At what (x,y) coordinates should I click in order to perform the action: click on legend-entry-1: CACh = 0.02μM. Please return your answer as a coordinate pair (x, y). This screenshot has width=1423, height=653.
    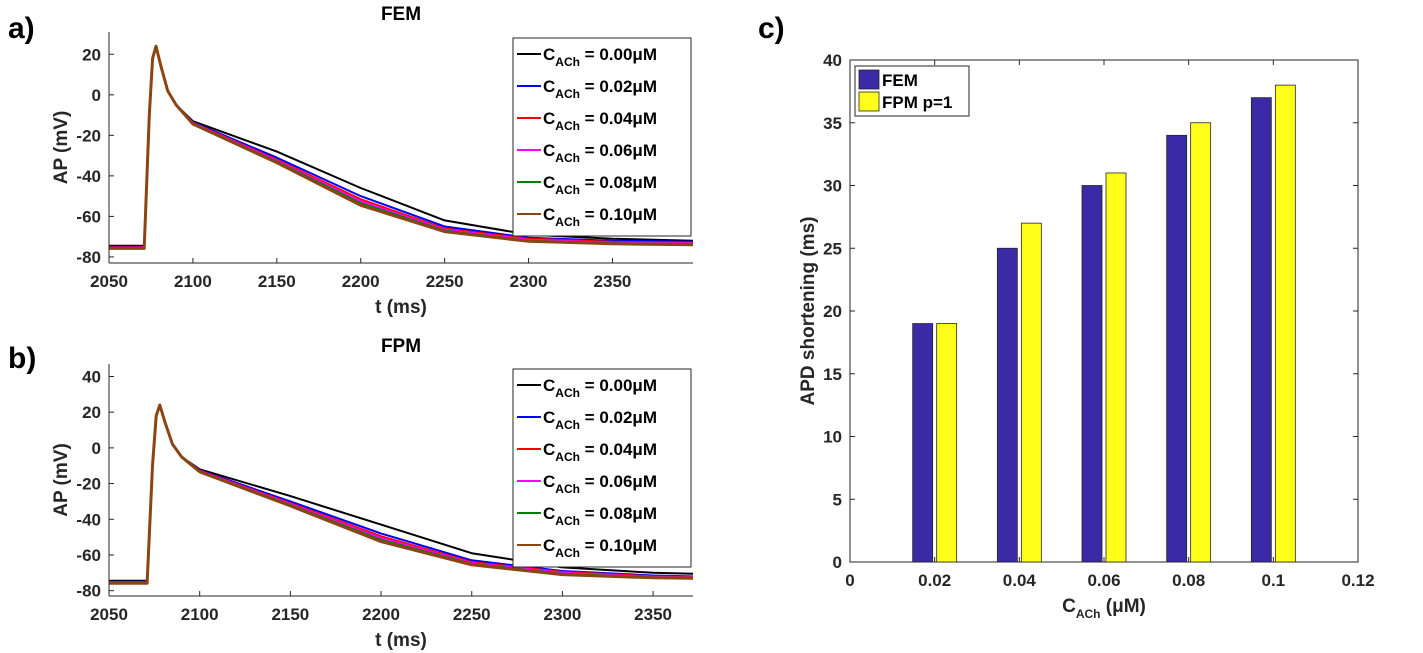
    Looking at the image, I should click on (600, 420).